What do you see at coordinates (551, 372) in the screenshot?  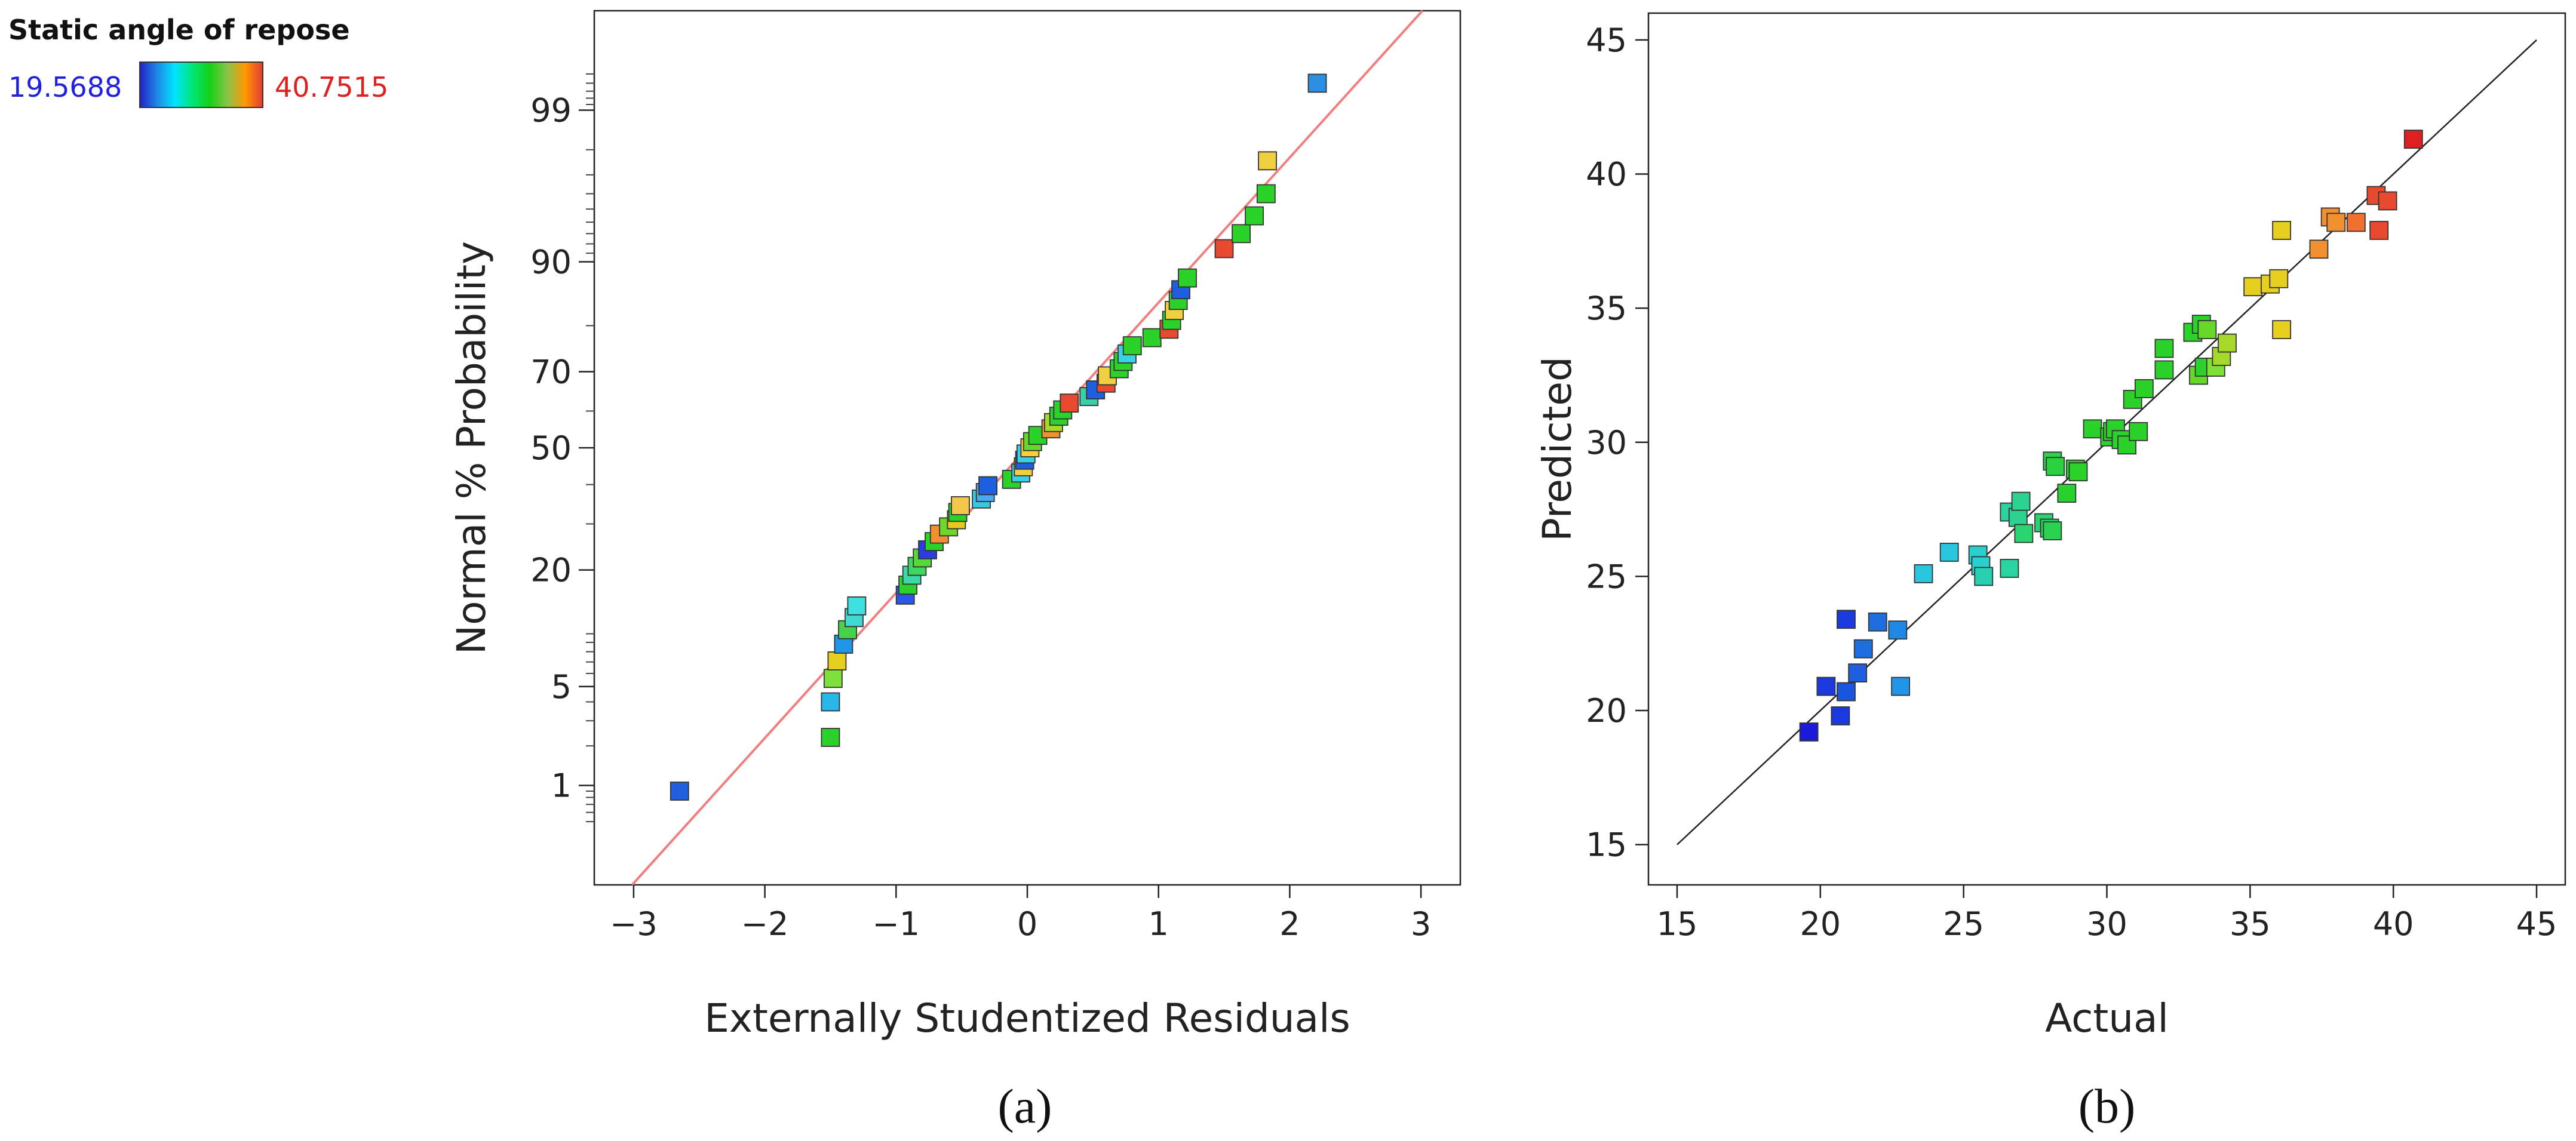 I see `plot-a-y-tick-label: 70` at bounding box center [551, 372].